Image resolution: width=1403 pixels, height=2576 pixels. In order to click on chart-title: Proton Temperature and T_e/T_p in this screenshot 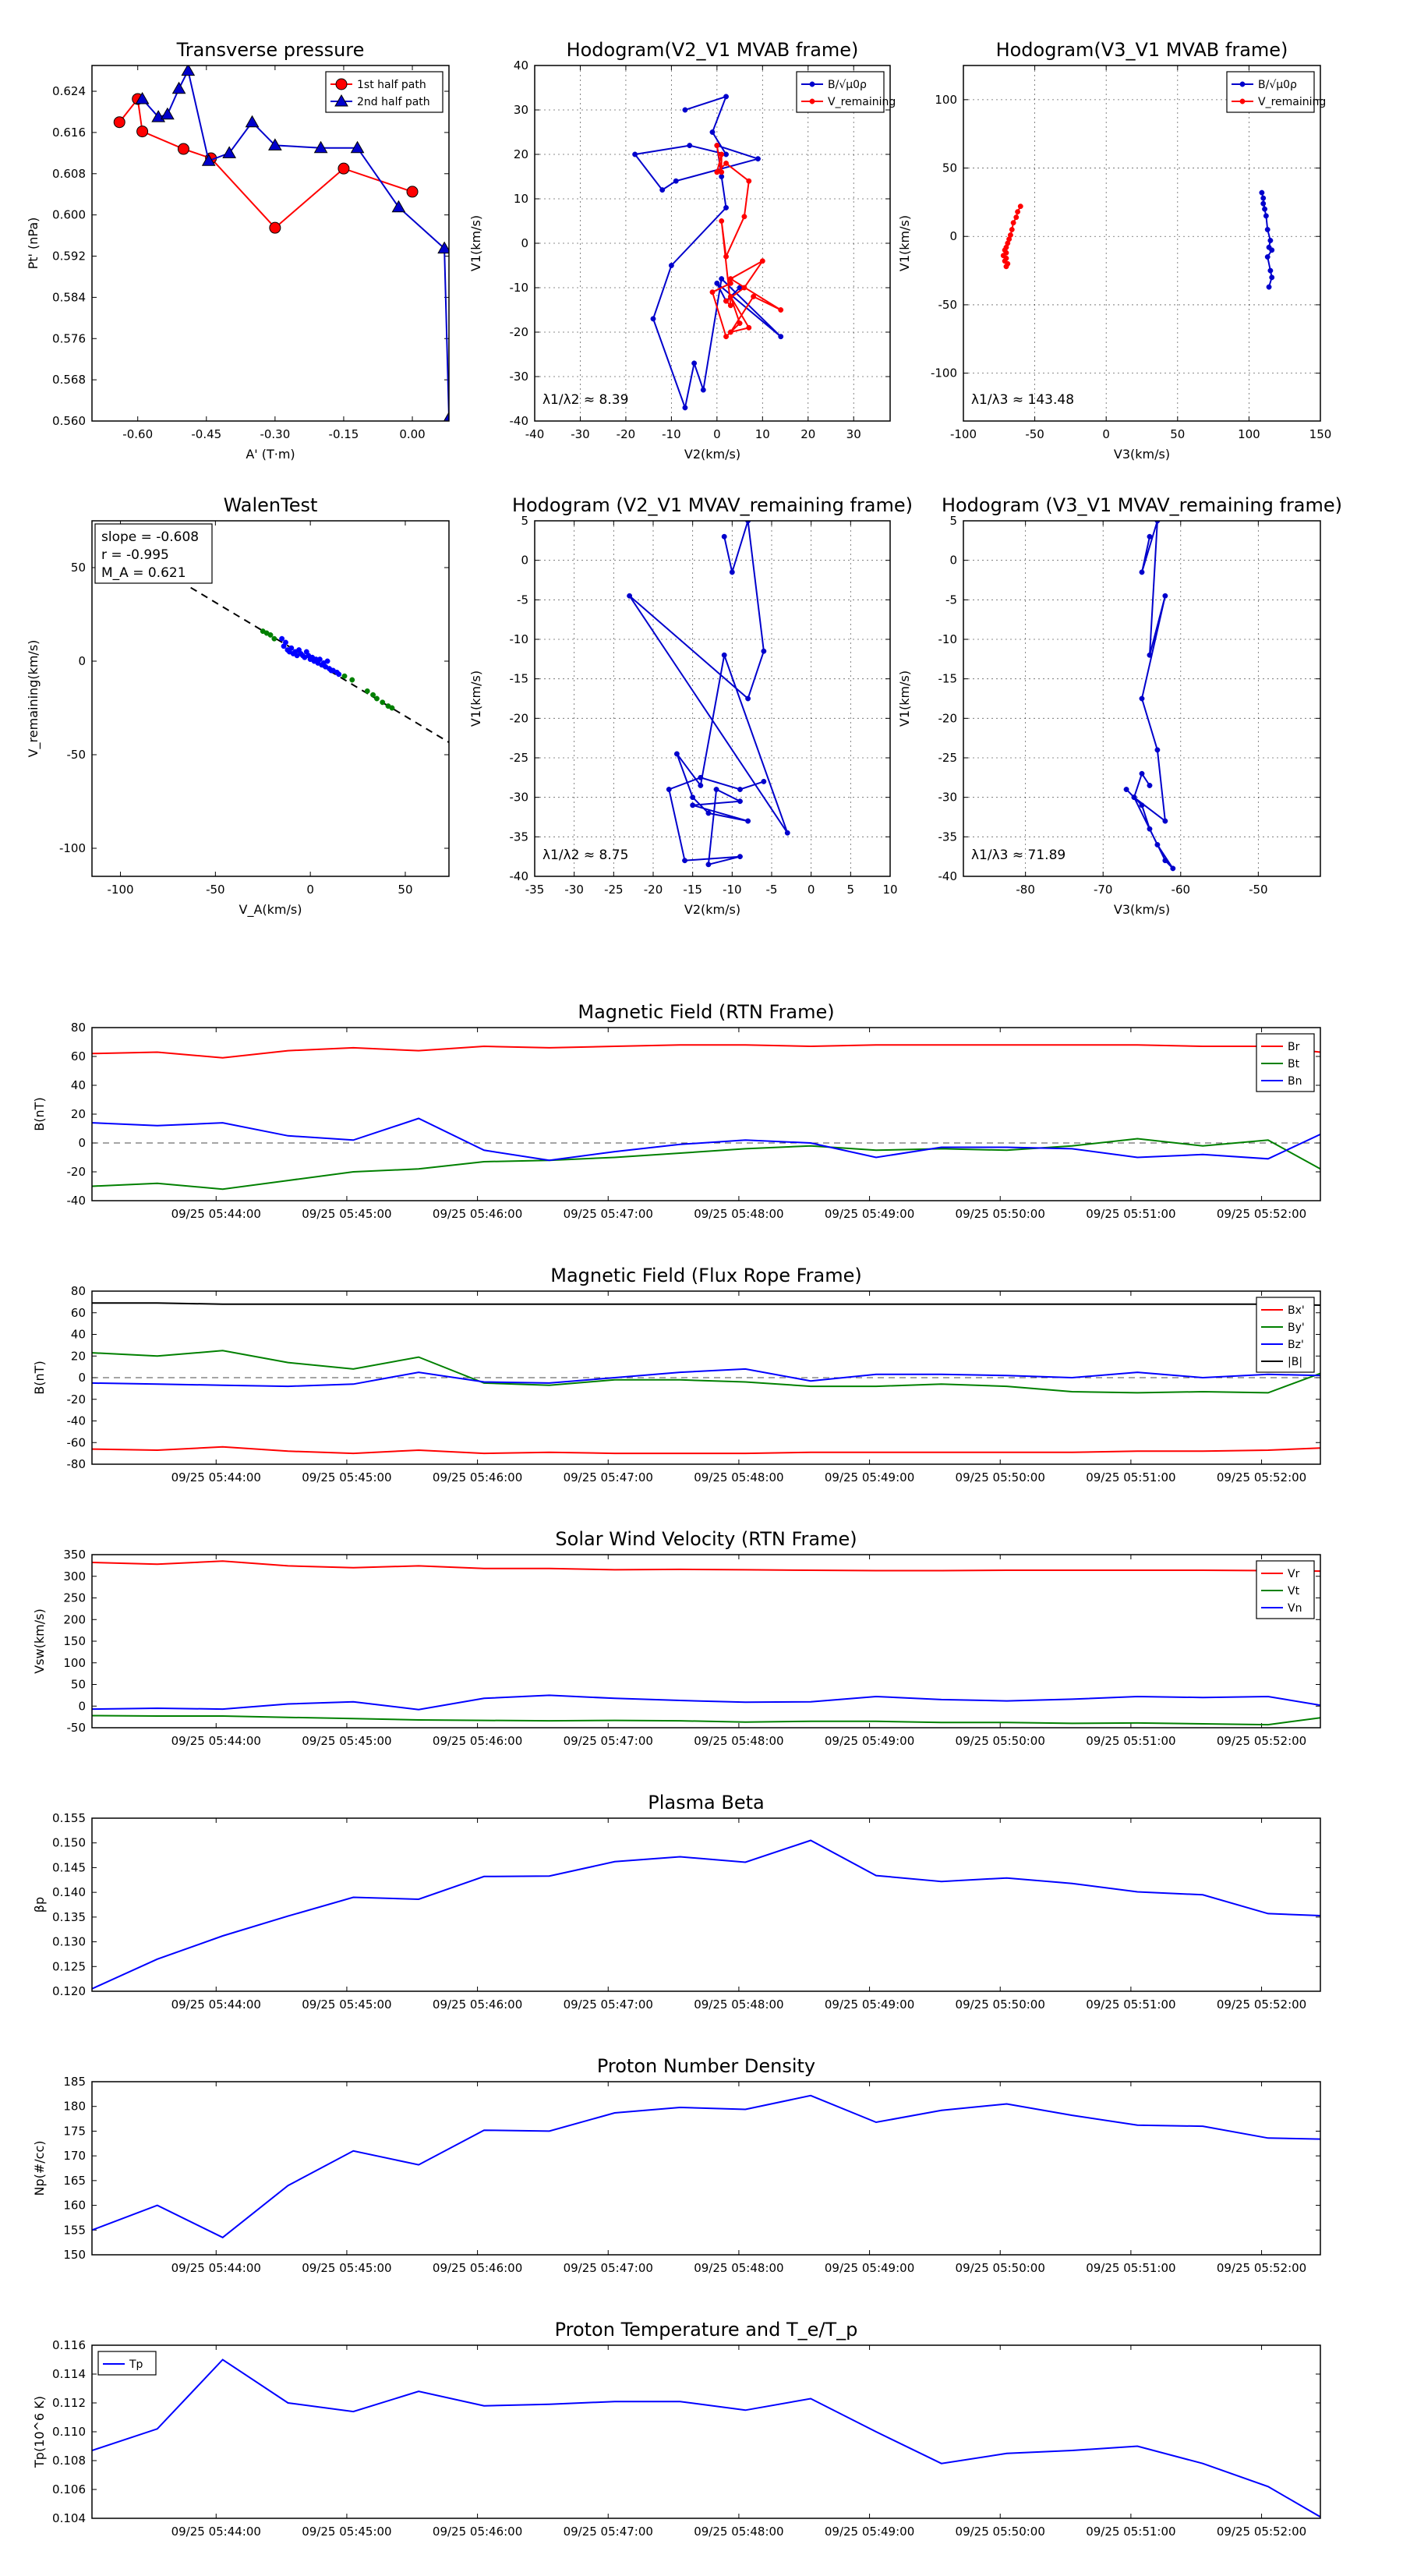, I will do `click(706, 2330)`.